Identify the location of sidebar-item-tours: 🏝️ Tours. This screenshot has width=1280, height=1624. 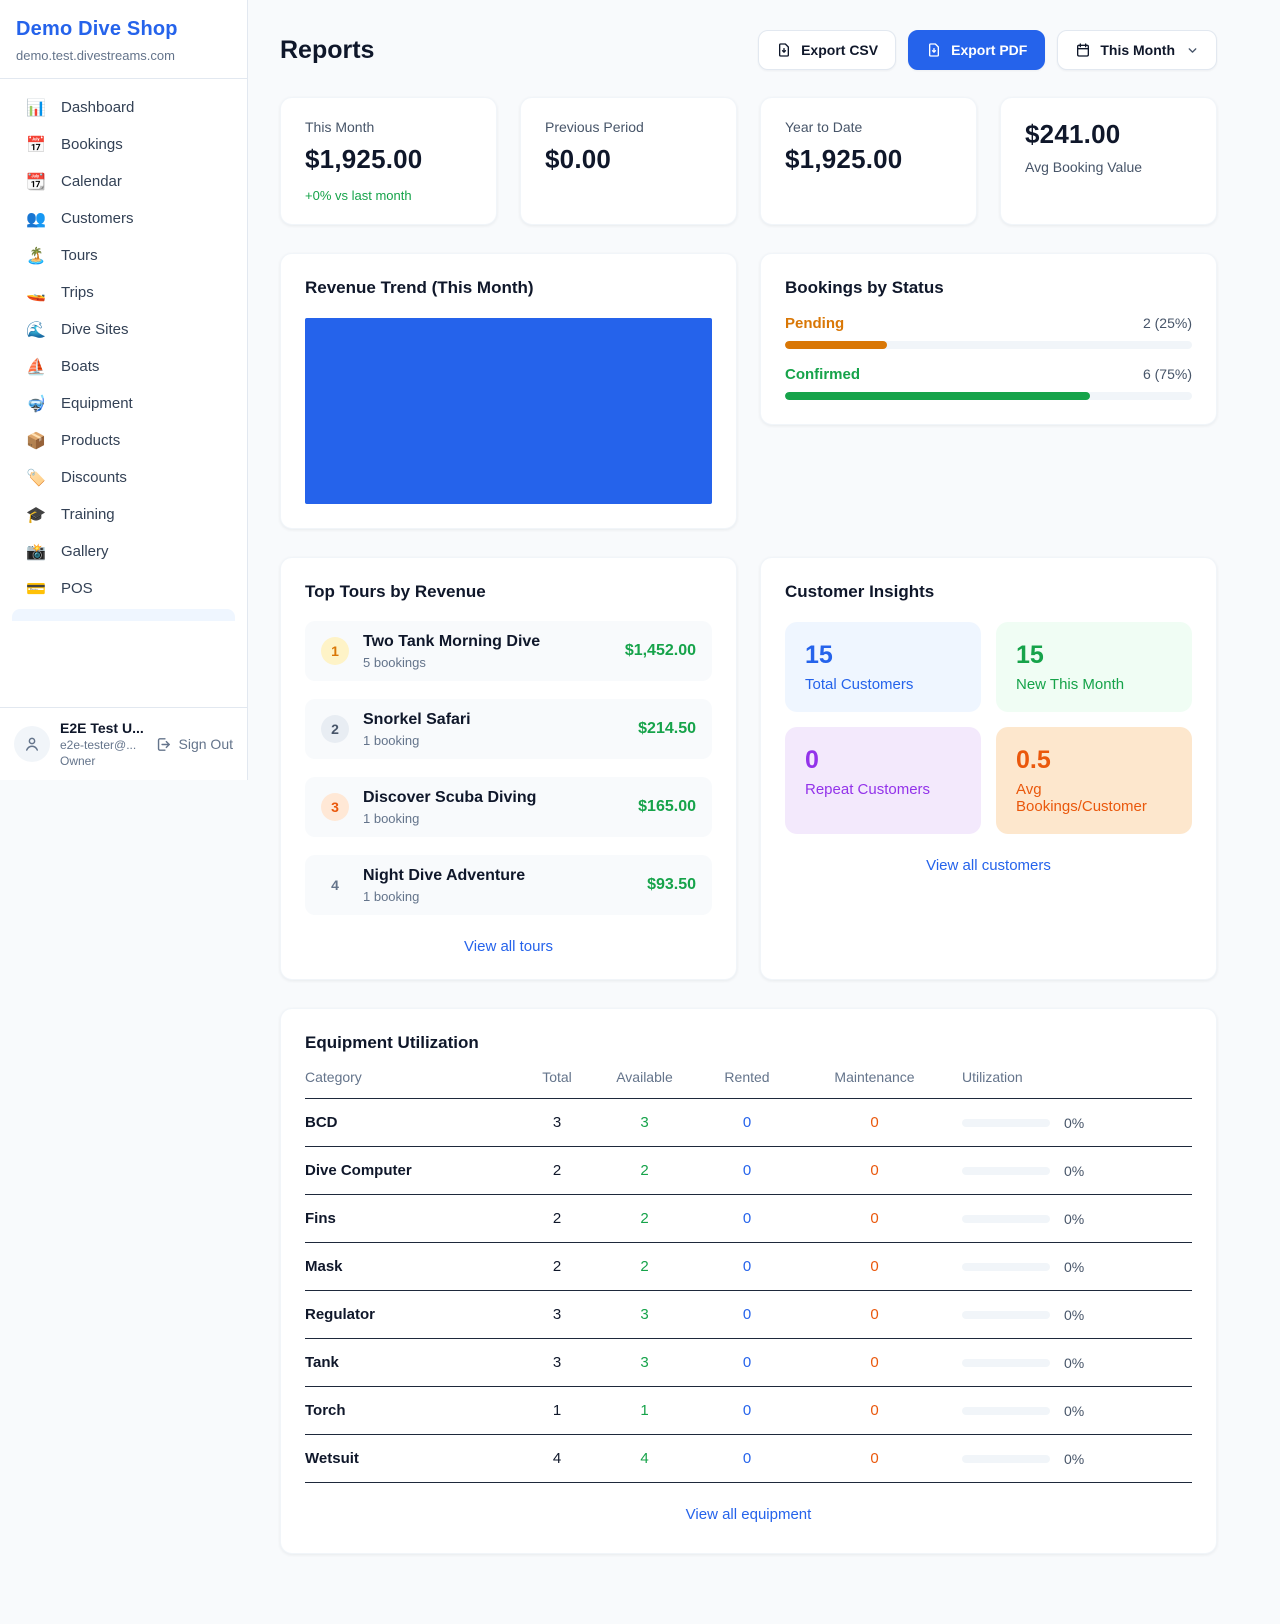
(123, 255).